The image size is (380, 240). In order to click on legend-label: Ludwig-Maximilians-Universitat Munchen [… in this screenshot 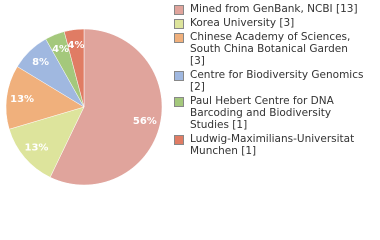, I will do `click(272, 145)`.